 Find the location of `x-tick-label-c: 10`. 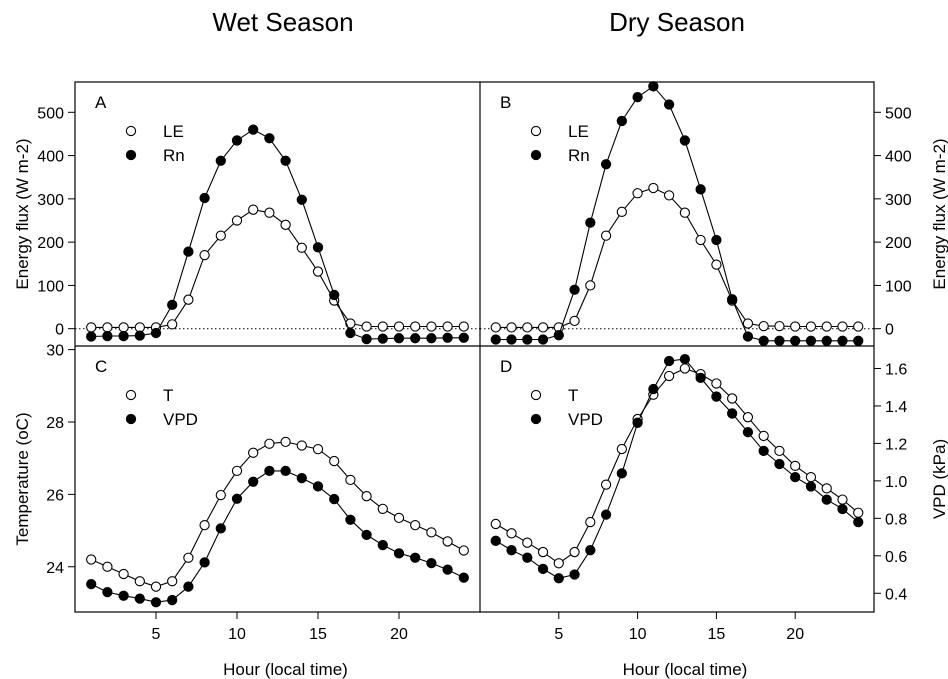

x-tick-label-c: 10 is located at coordinates (237, 634).